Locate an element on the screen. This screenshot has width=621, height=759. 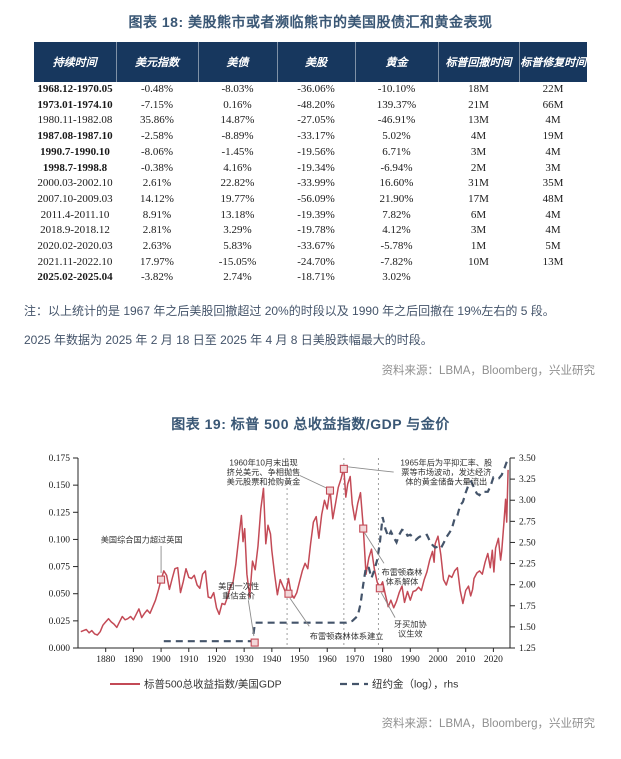
value-cell: 2.74% is located at coordinates (237, 277).